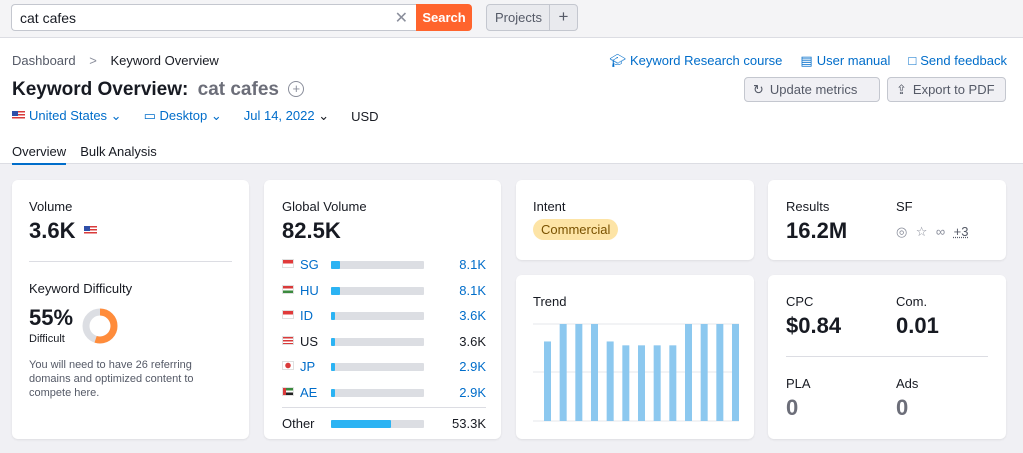  What do you see at coordinates (44, 60) in the screenshot?
I see `breadcrumb-dashboard: Dashboard` at bounding box center [44, 60].